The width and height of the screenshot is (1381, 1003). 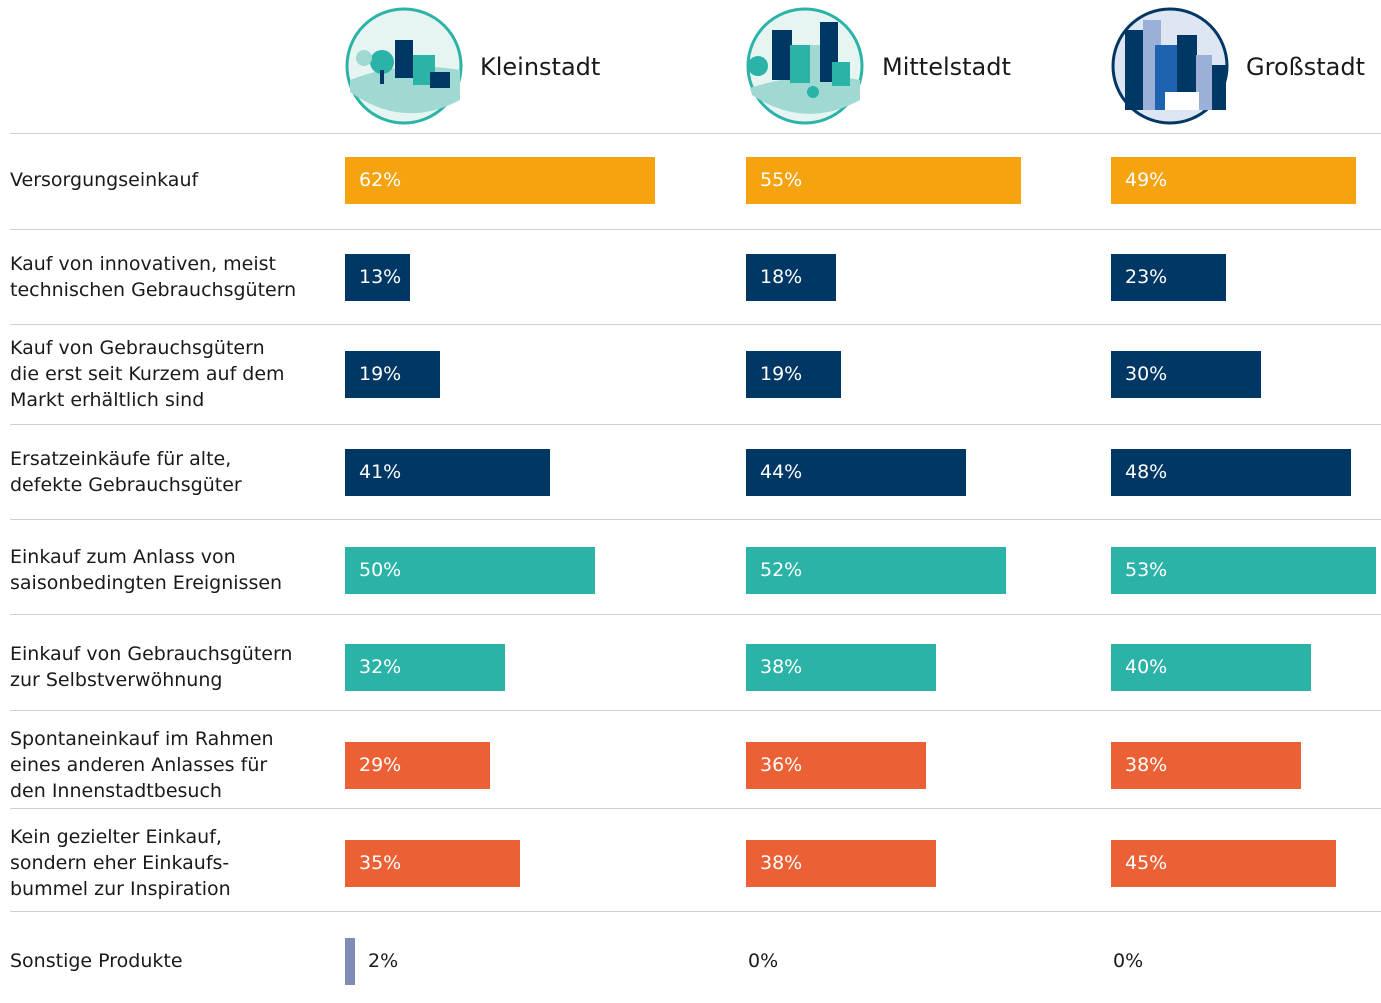 I want to click on series-header: Kleinstadt, so click(x=540, y=67).